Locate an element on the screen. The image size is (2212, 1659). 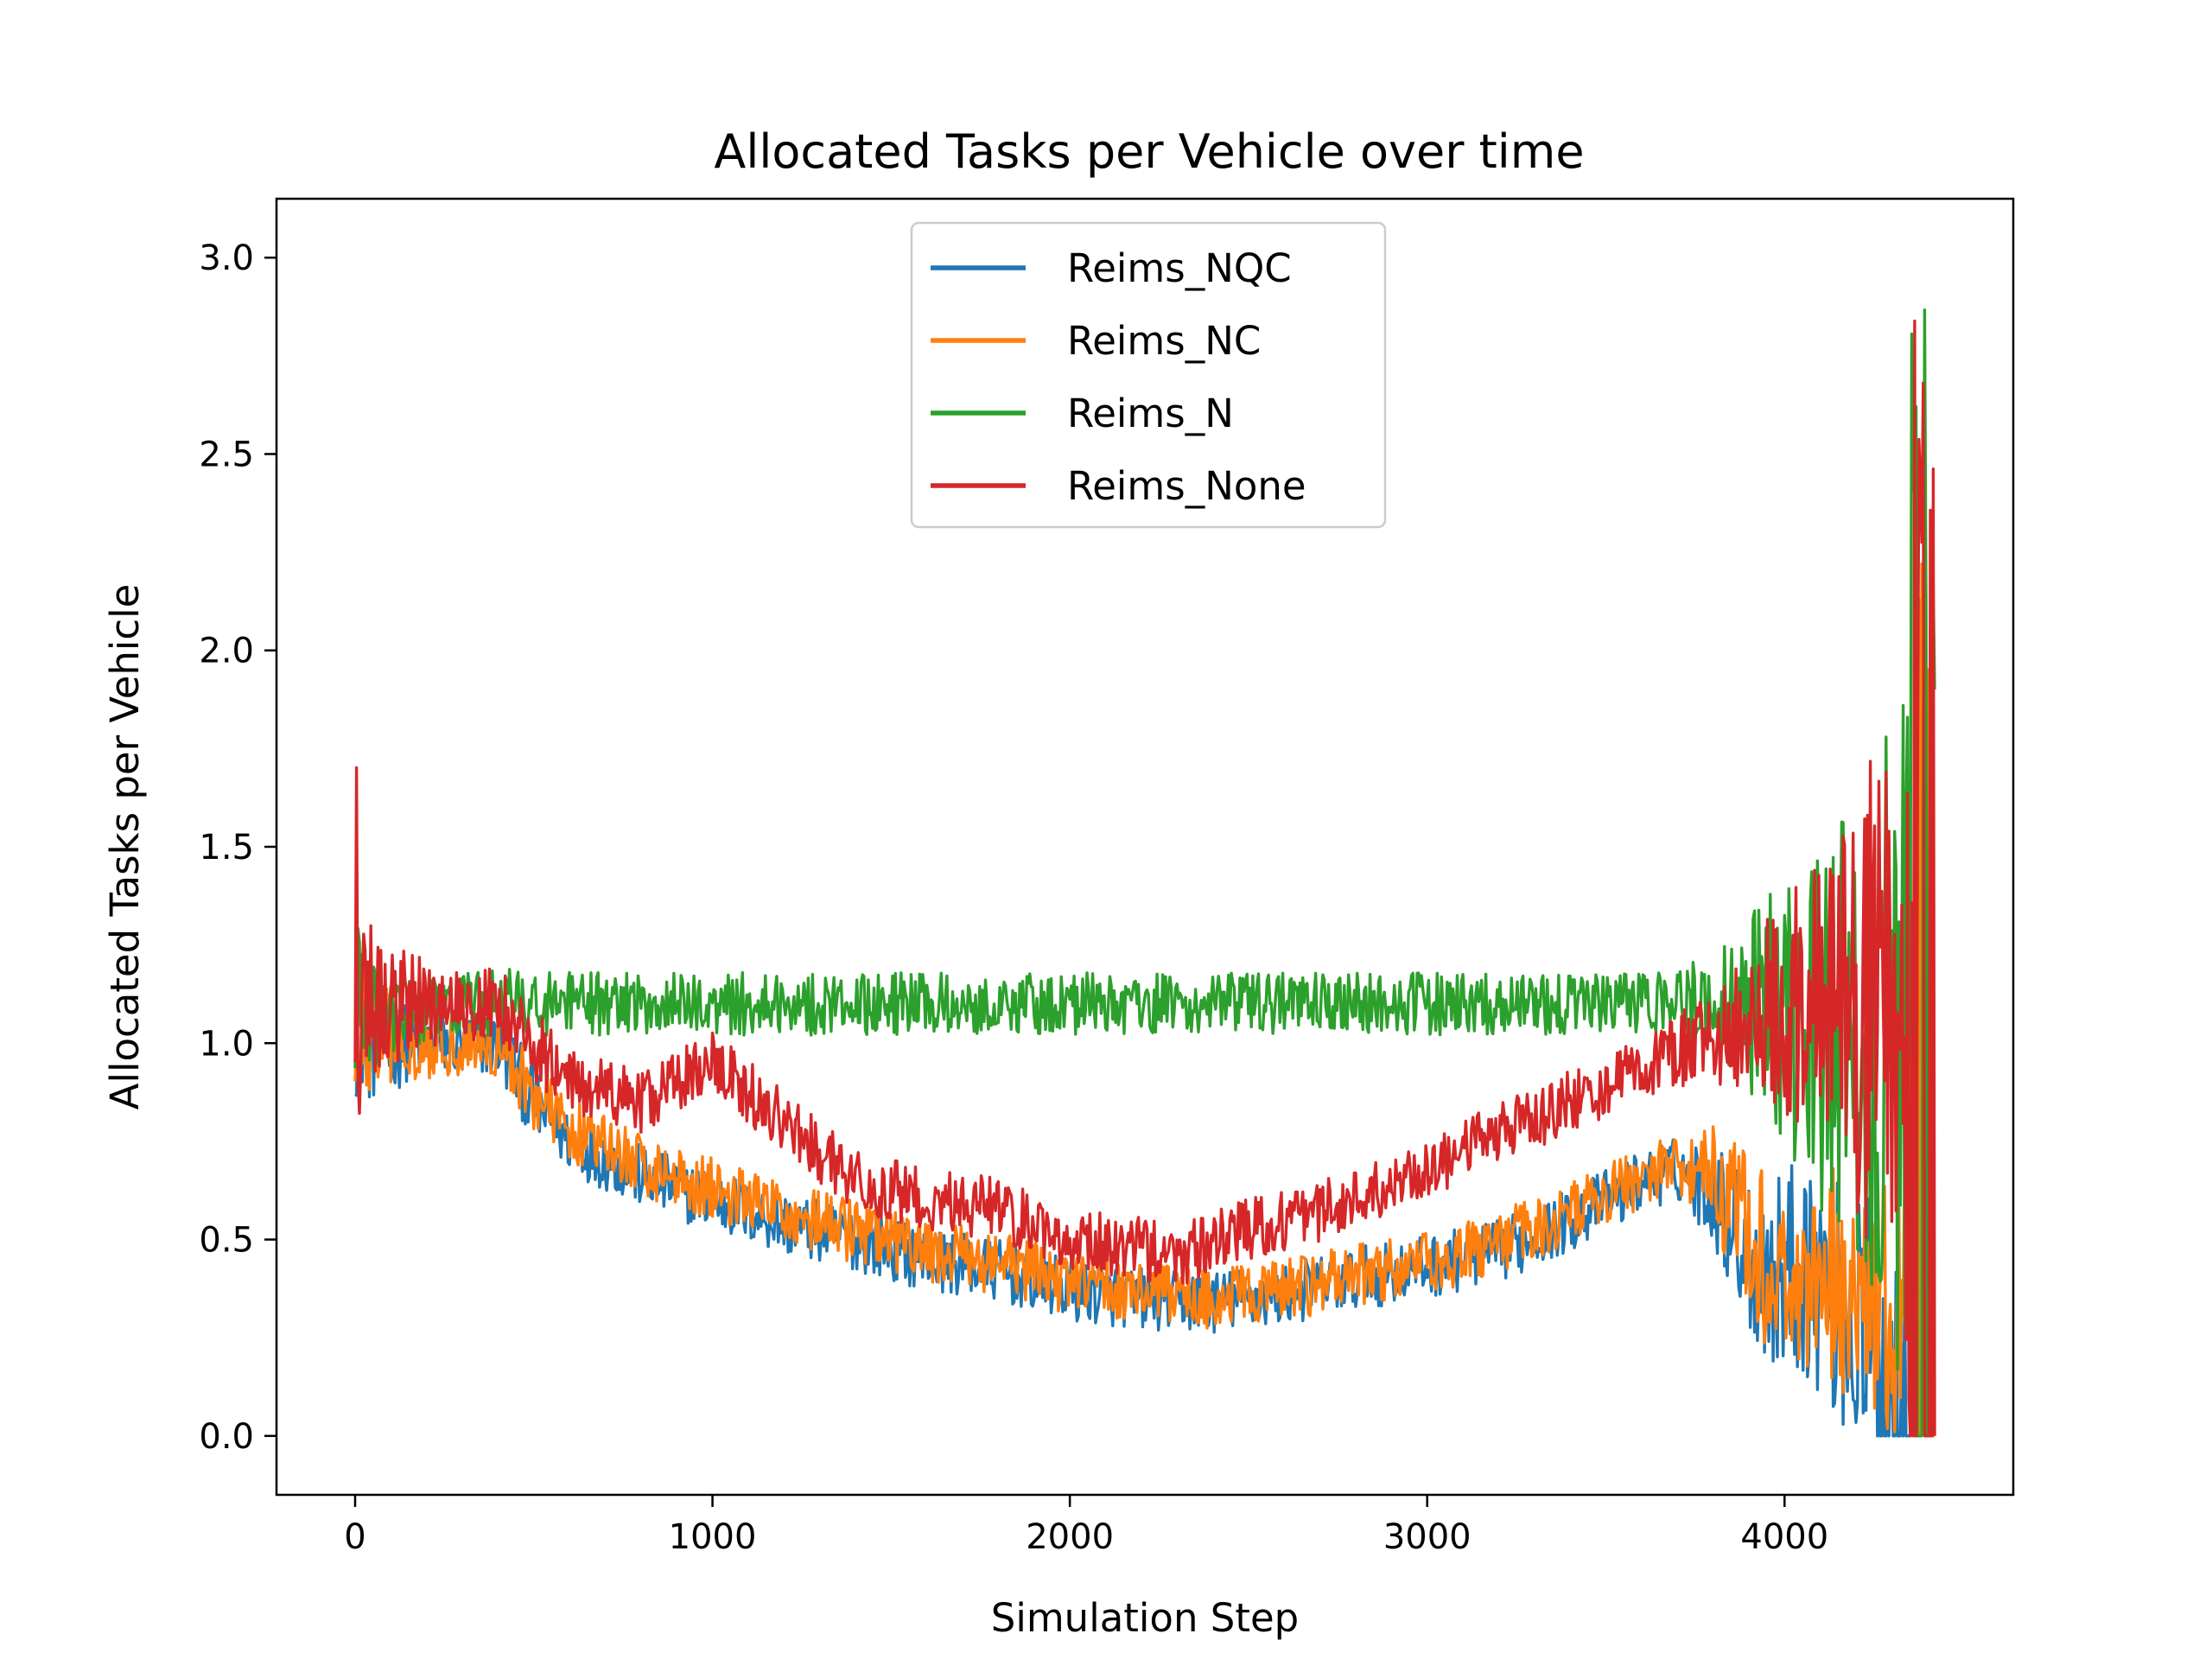
chart-title: Allocated Tasks per Vehicle over time is located at coordinates (1149, 151).